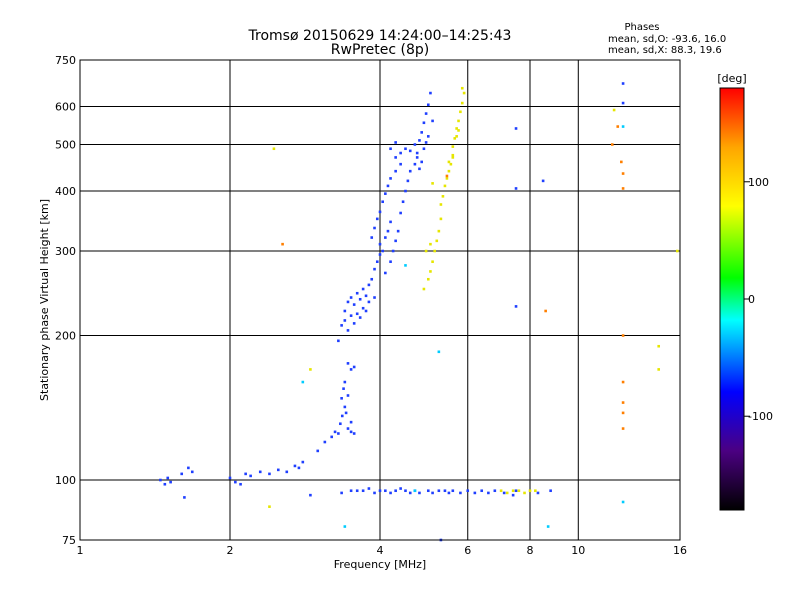 The image size is (800, 600). What do you see at coordinates (380, 550) in the screenshot?
I see `x-tick-label: 4` at bounding box center [380, 550].